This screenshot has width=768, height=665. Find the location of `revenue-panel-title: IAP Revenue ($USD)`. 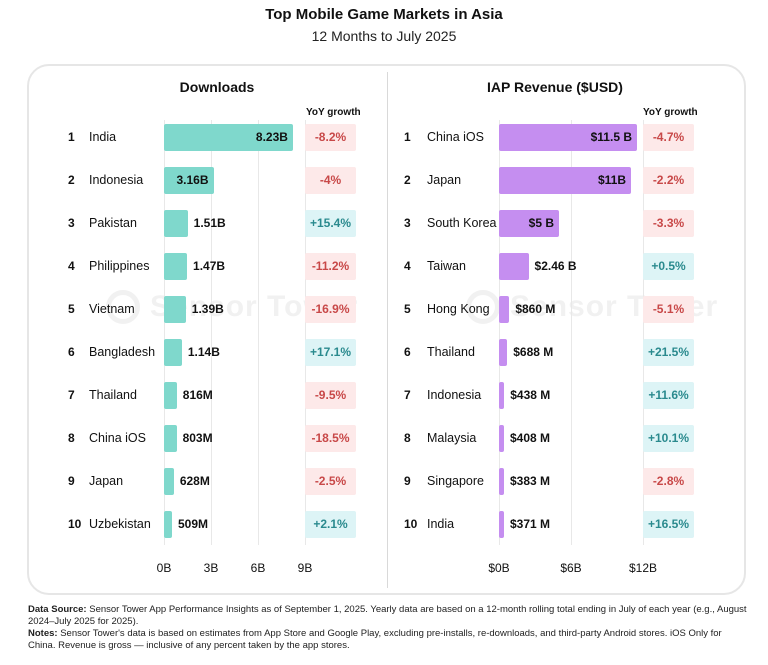

revenue-panel-title: IAP Revenue ($USD) is located at coordinates (555, 87).